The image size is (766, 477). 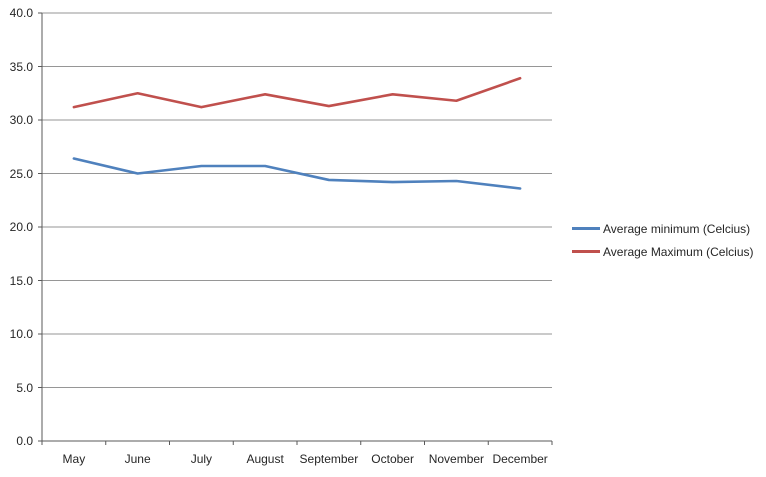 I want to click on series-line-maximum, so click(x=297, y=92).